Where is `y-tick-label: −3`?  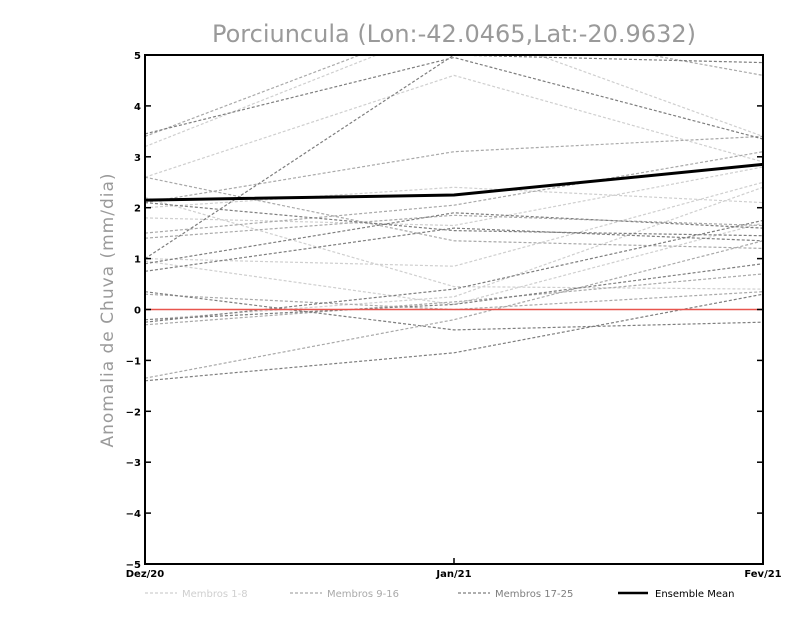
y-tick-label: −3 is located at coordinates (133, 463).